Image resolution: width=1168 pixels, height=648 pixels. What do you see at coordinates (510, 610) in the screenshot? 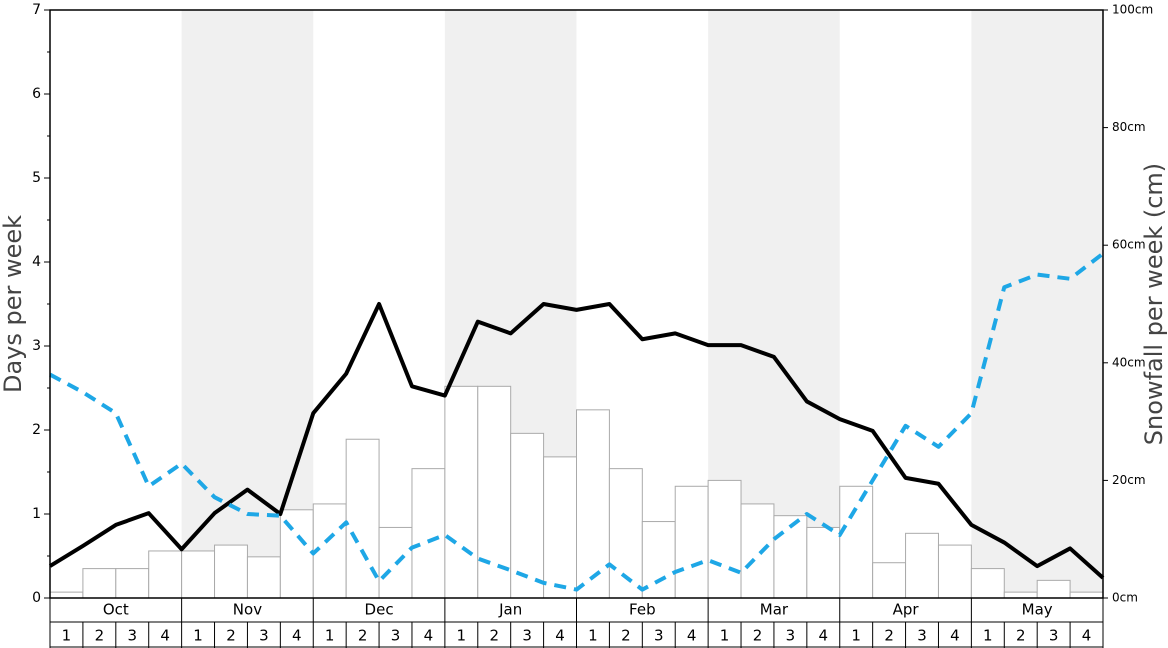
I see `month-label: Jan` at bounding box center [510, 610].